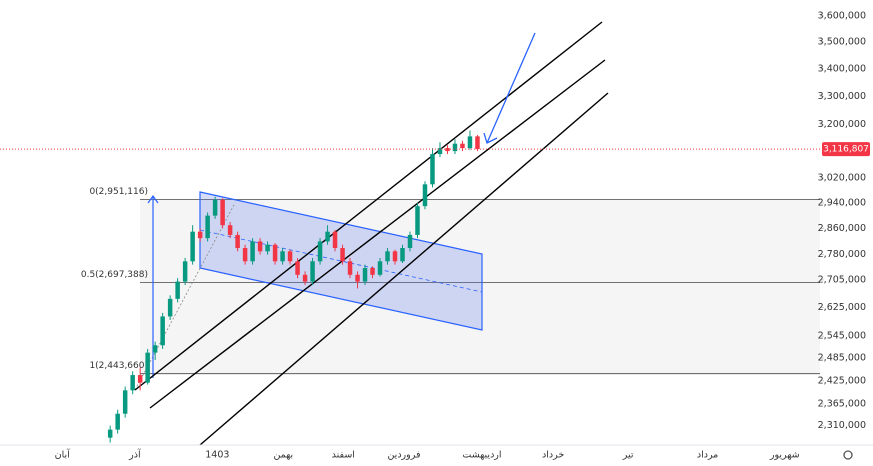  I want to click on x-tick-label: مرداد, so click(707, 455).